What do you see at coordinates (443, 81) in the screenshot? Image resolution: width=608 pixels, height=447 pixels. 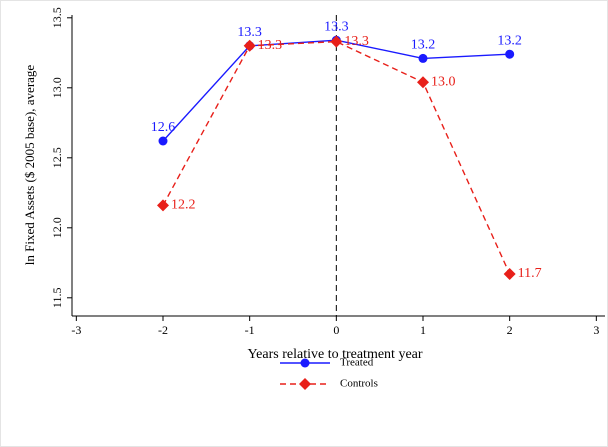 I see `data-label: 13.0` at bounding box center [443, 81].